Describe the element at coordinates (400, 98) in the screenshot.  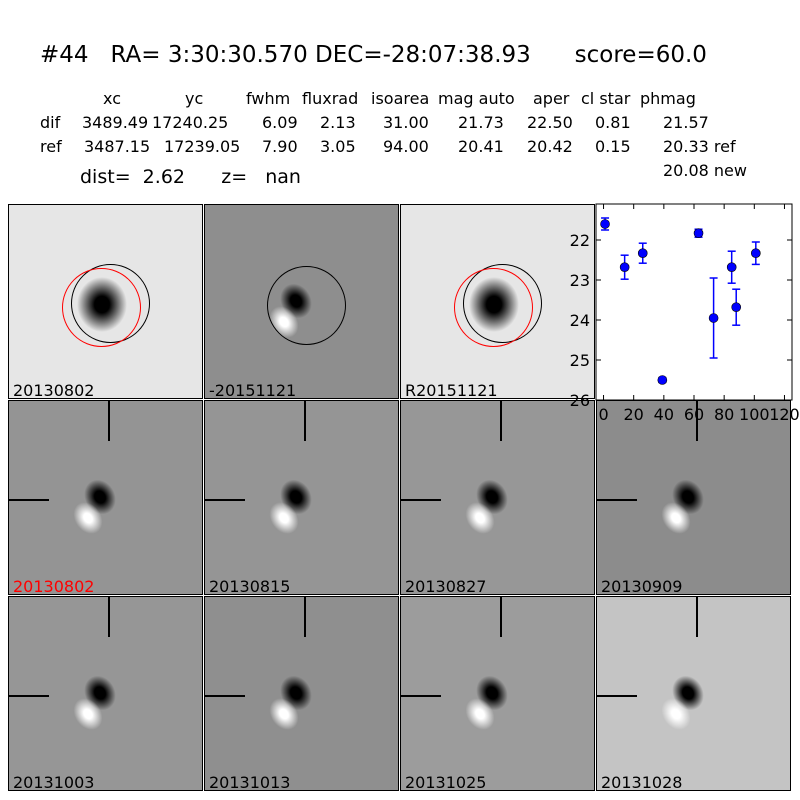
I see `column-header: isoarea` at that location.